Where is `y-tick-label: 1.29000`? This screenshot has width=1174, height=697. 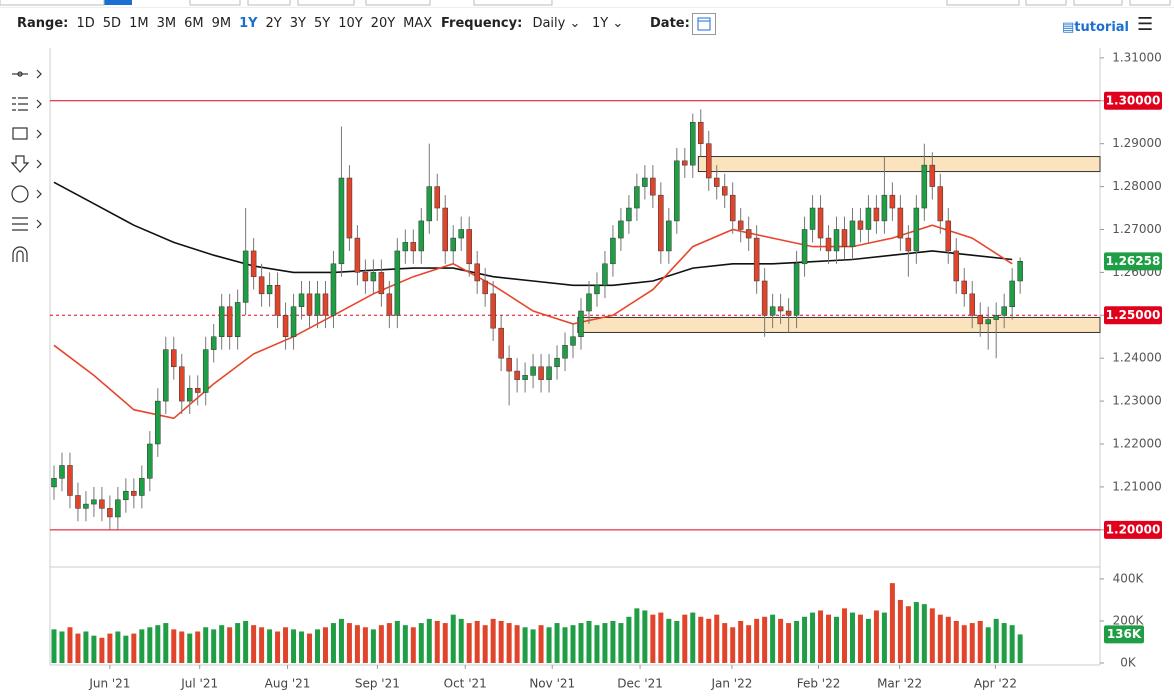 y-tick-label: 1.29000 is located at coordinates (1137, 143).